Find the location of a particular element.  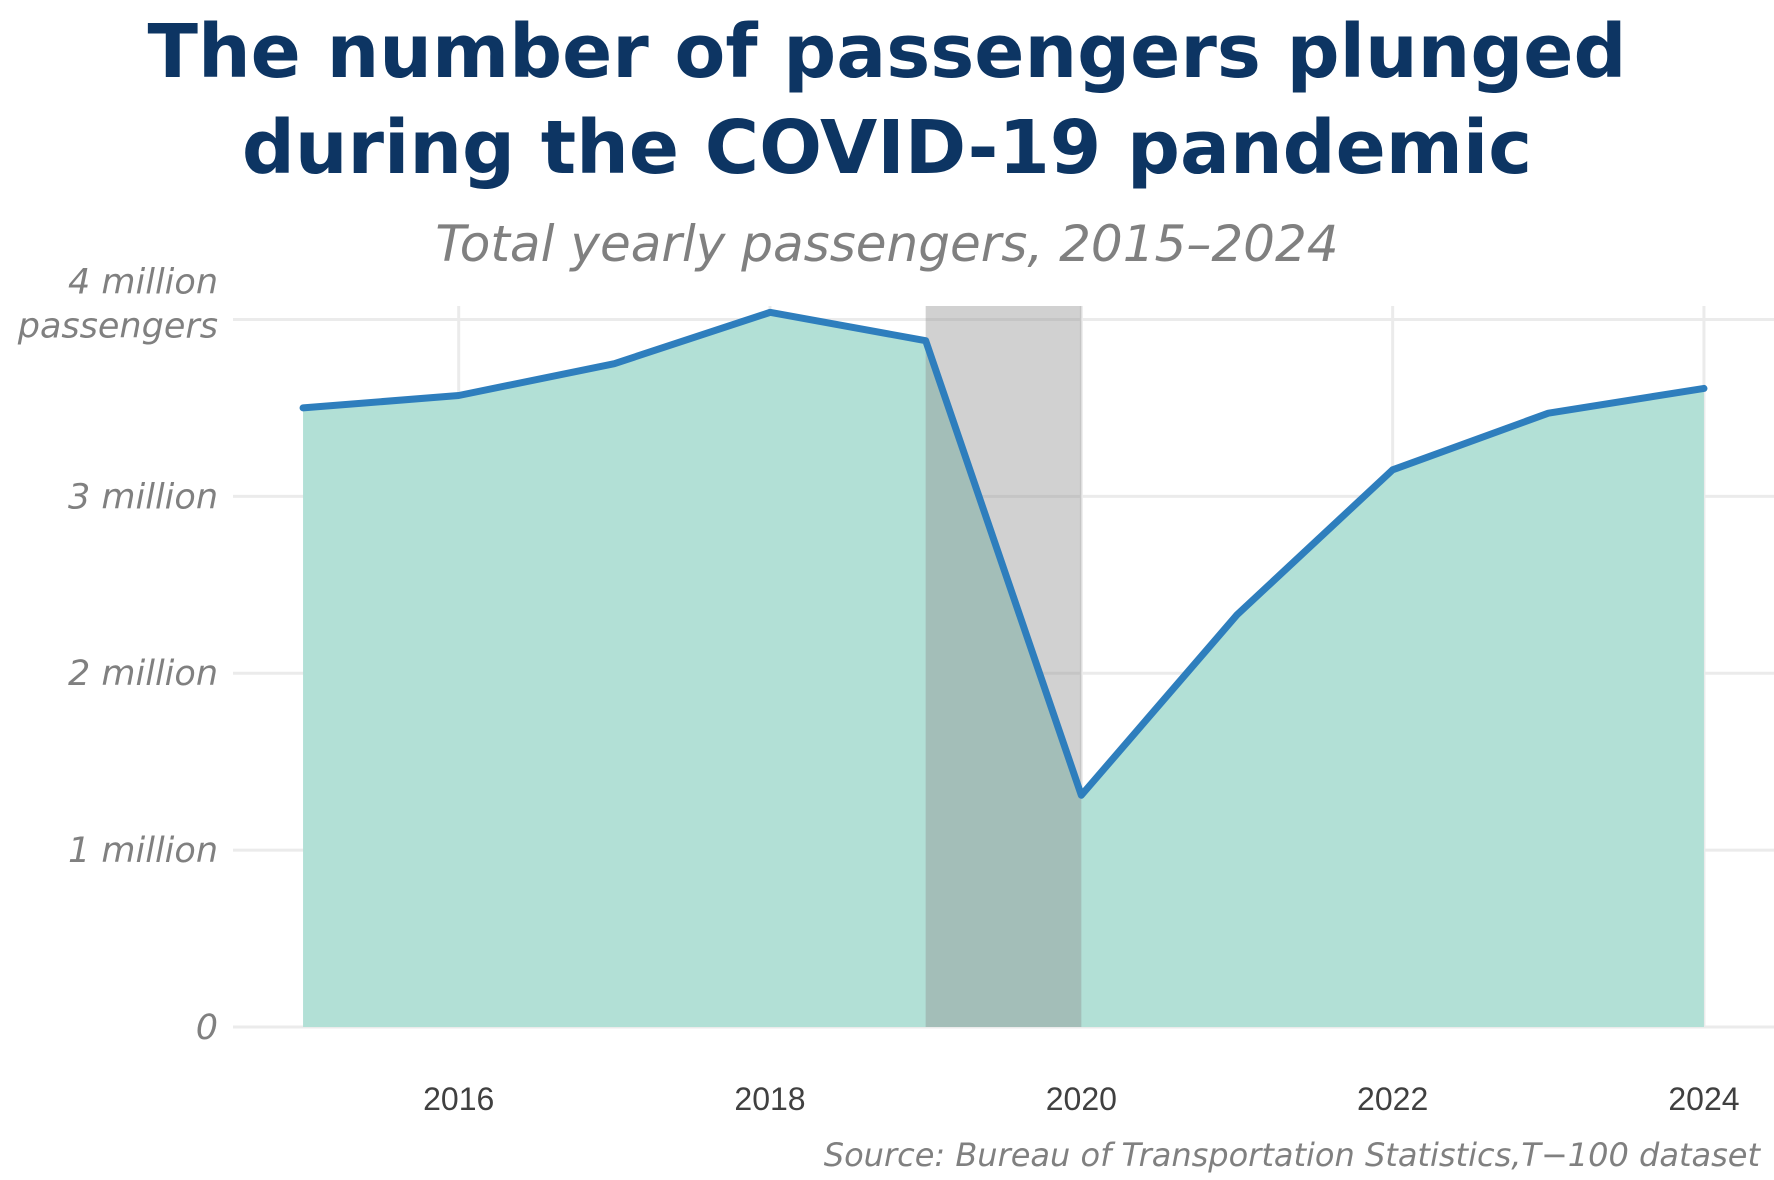

chart-title-line-2: during the COVID-19 pandemic is located at coordinates (887, 148).